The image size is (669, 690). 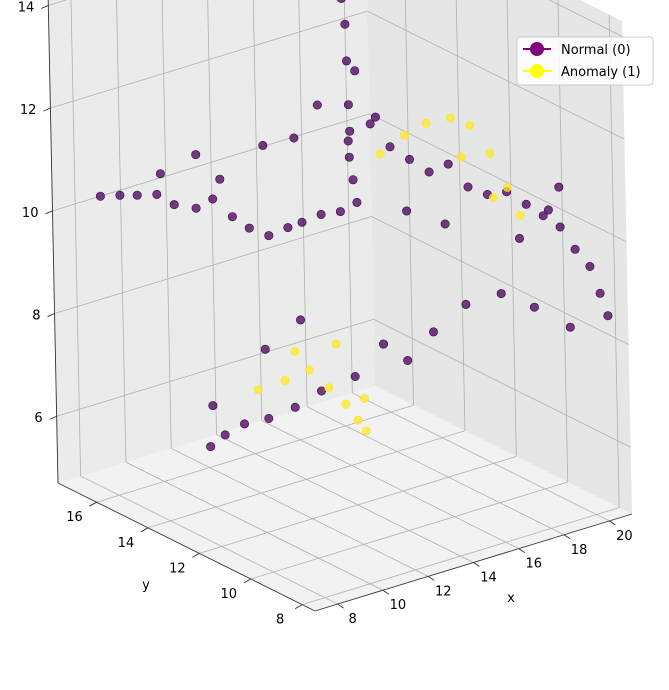 I want to click on grid-y-floor, so click(x=358, y=505).